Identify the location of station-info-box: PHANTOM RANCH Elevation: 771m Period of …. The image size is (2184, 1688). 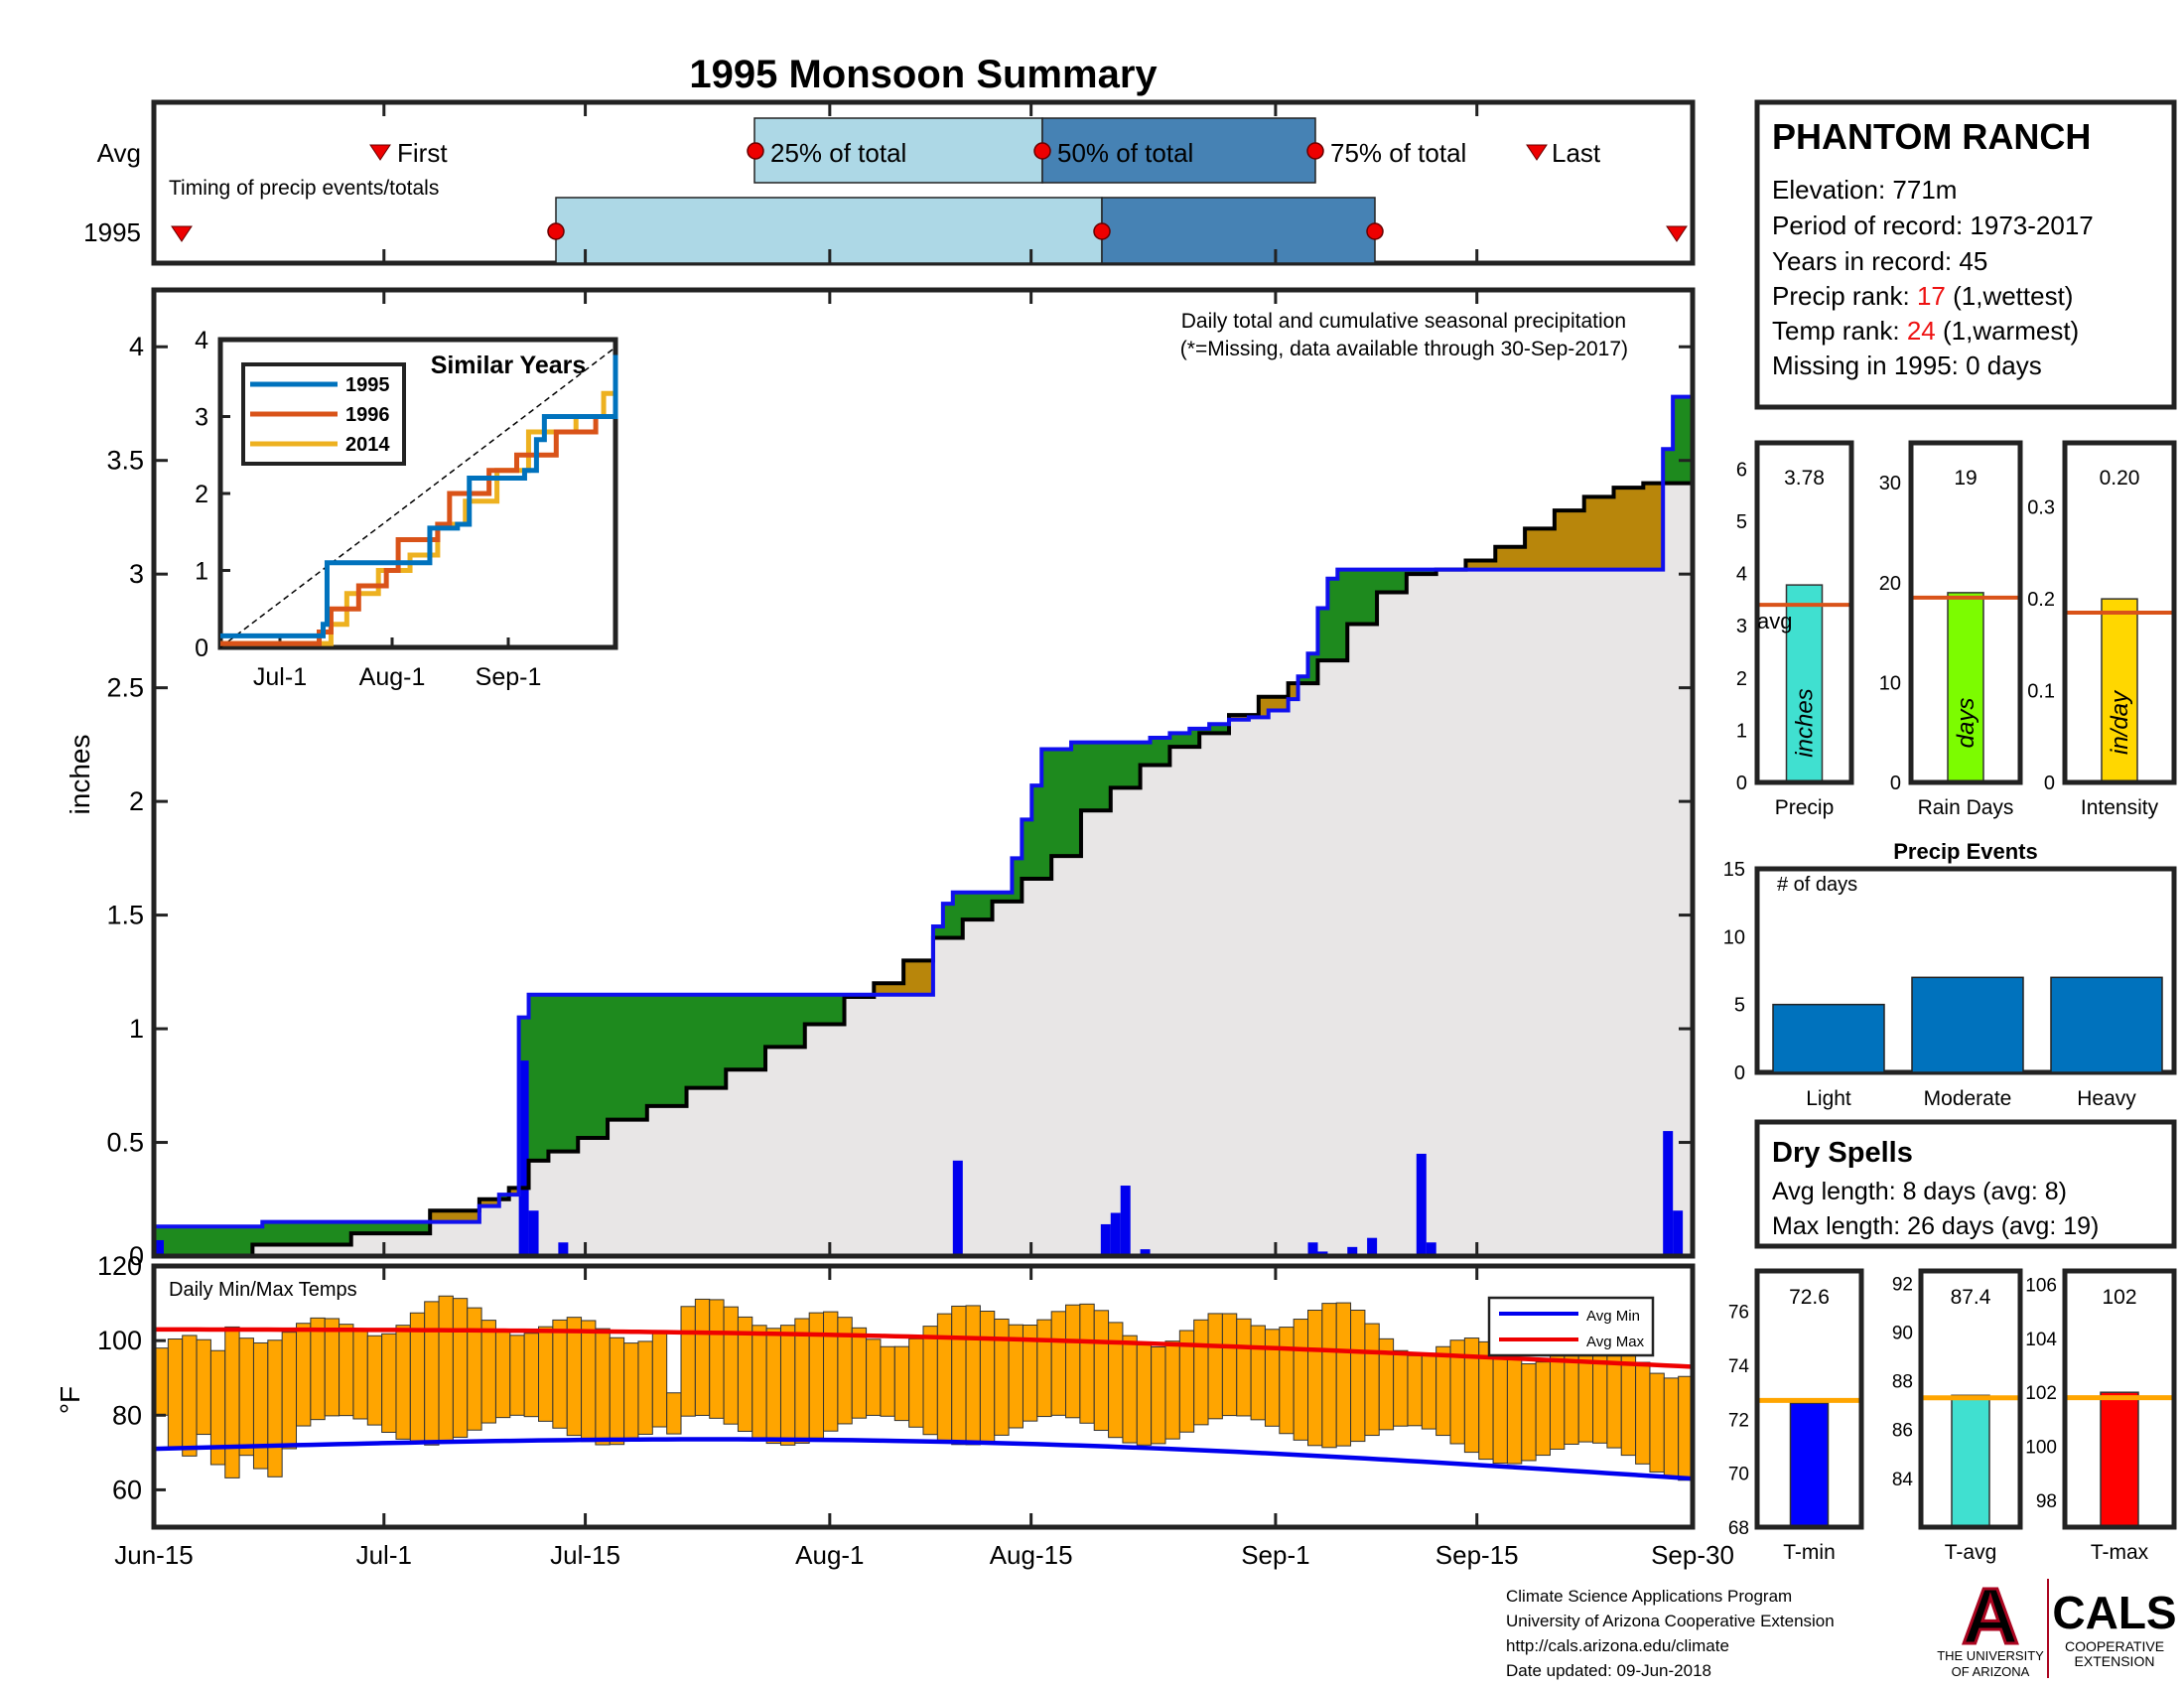
(1965, 254).